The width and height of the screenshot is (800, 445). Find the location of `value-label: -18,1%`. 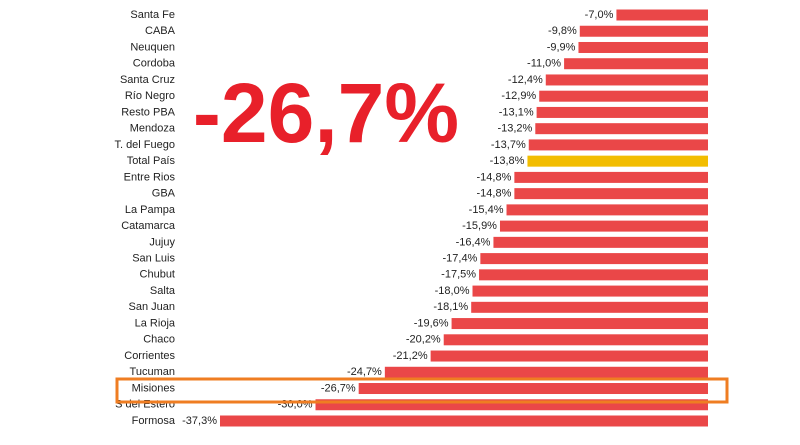

value-label: -18,1% is located at coordinates (450, 307).